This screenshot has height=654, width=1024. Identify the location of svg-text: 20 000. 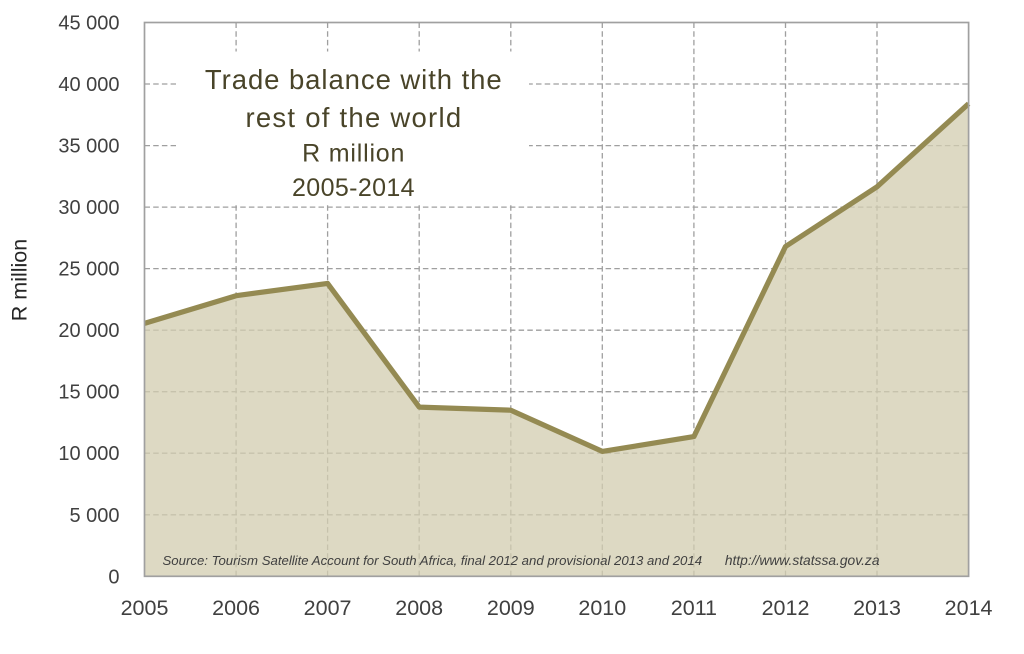
(88, 331).